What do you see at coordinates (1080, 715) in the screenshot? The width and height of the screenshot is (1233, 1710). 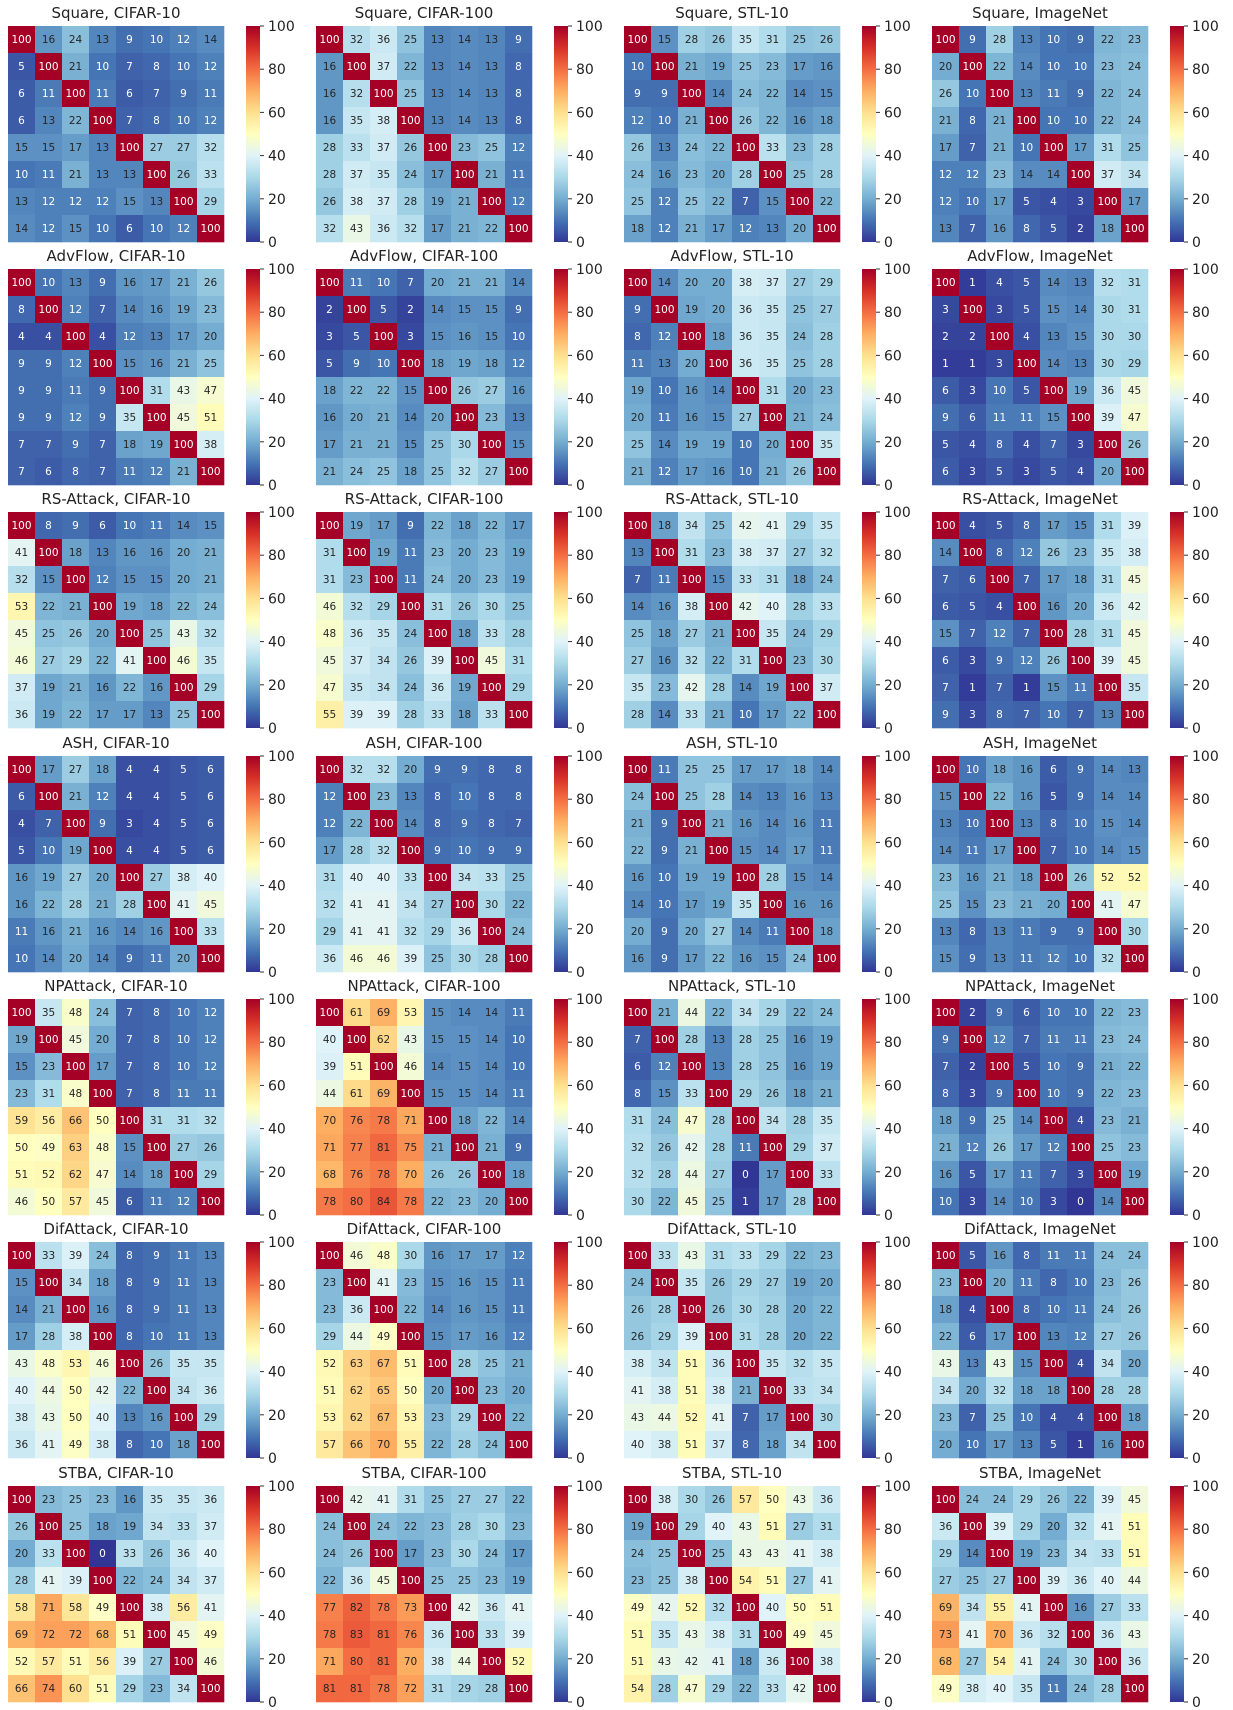 I see `cell-value-label: 7` at bounding box center [1080, 715].